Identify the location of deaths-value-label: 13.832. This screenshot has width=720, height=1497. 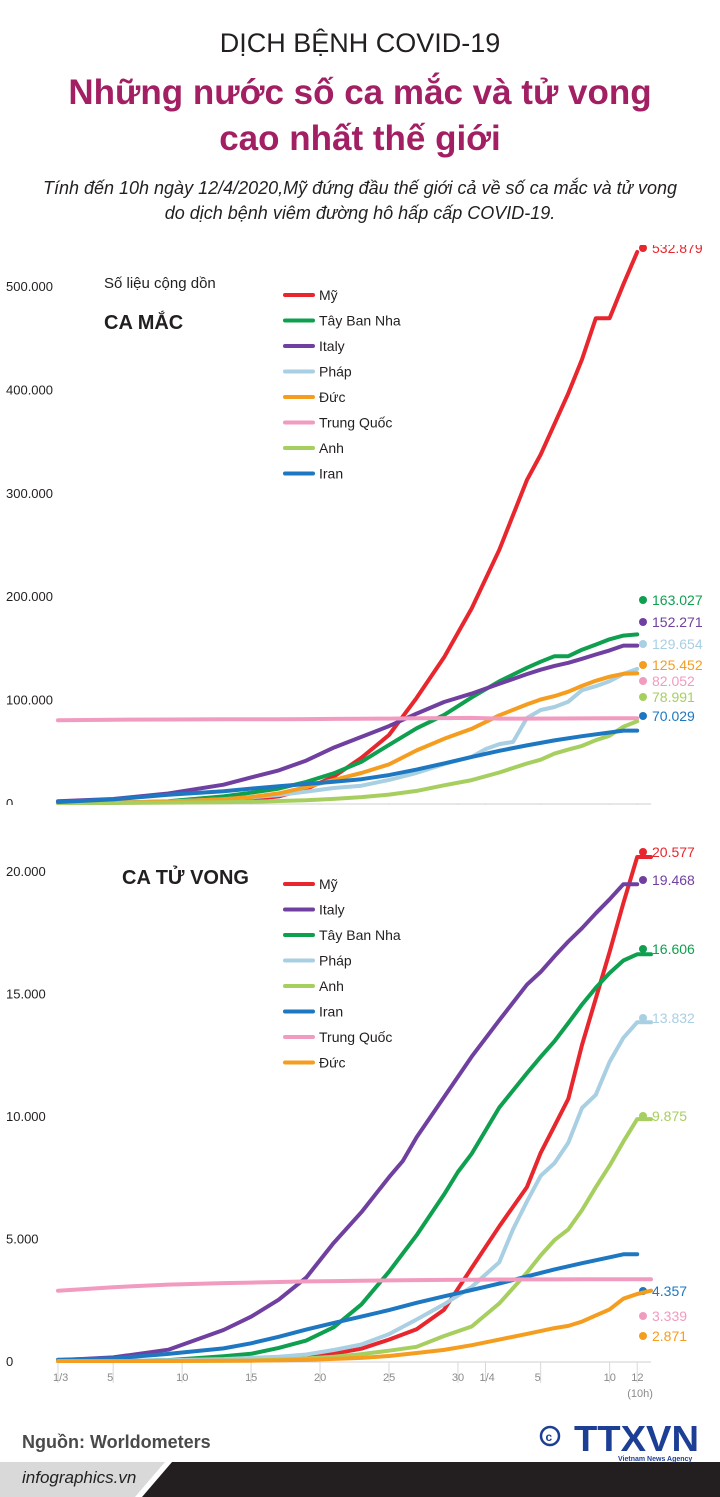
(673, 1018).